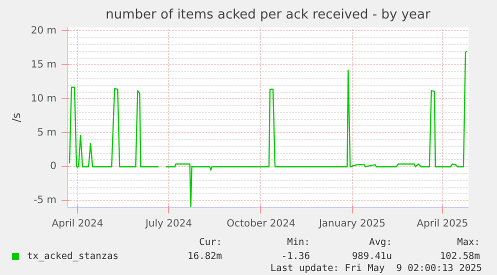 This screenshot has width=497, height=275. What do you see at coordinates (210, 243) in the screenshot?
I see `text: Cur:` at bounding box center [210, 243].